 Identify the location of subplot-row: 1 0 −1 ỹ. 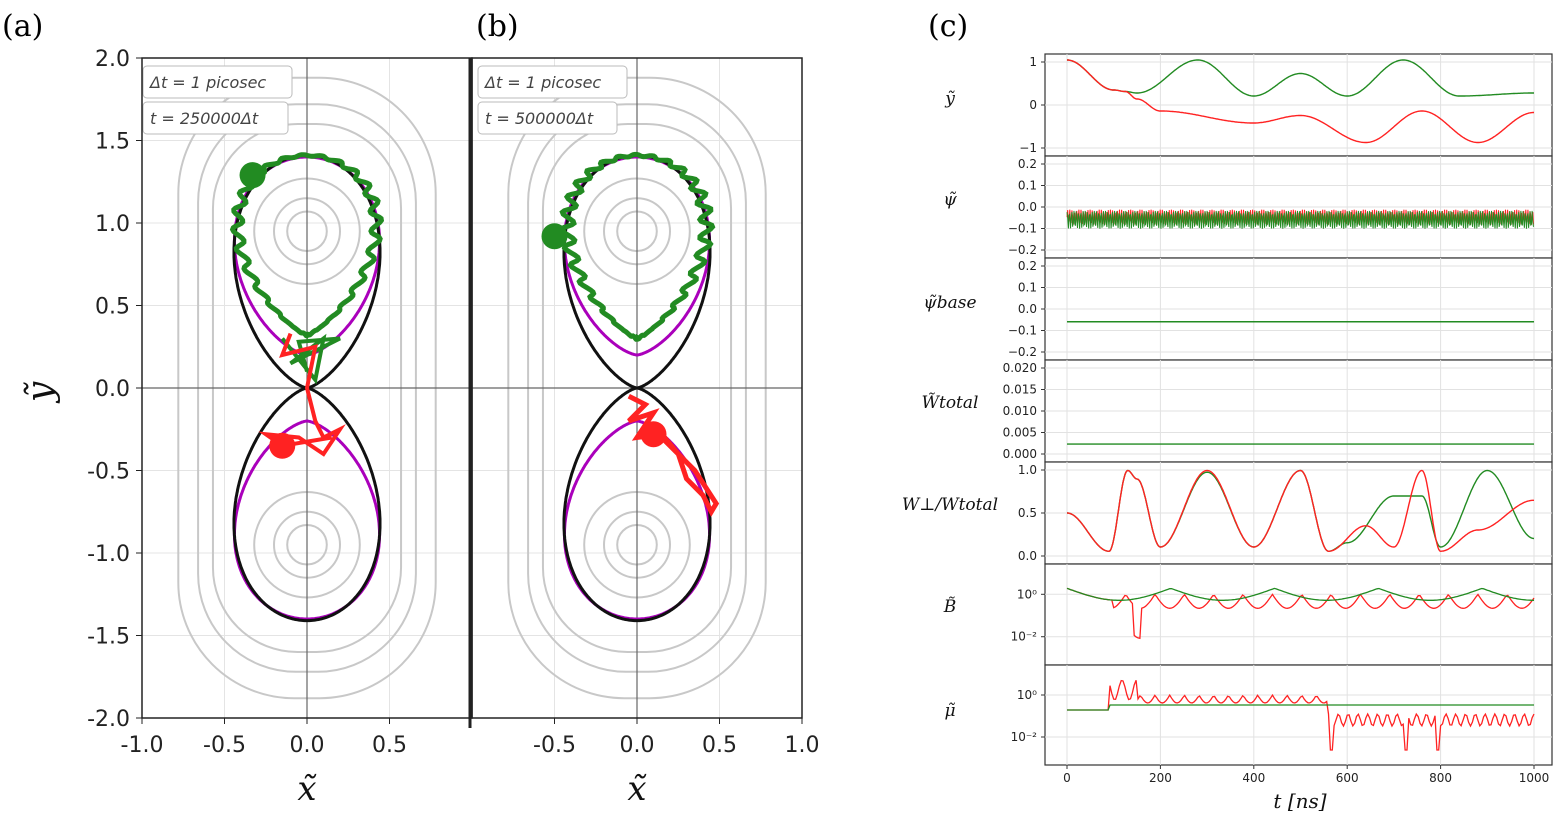
(1248, 105).